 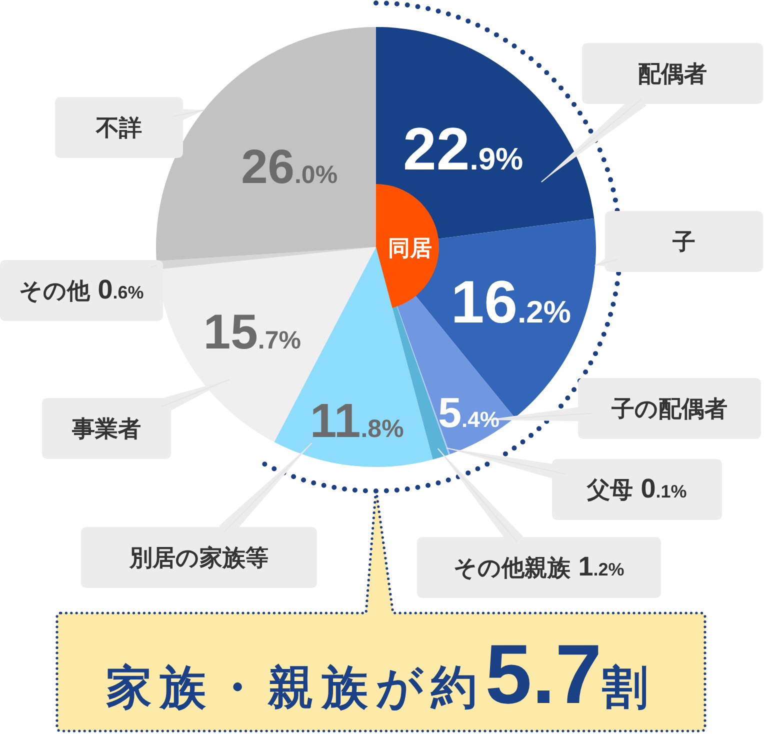 What do you see at coordinates (684, 241) in the screenshot?
I see `slice-label: 子` at bounding box center [684, 241].